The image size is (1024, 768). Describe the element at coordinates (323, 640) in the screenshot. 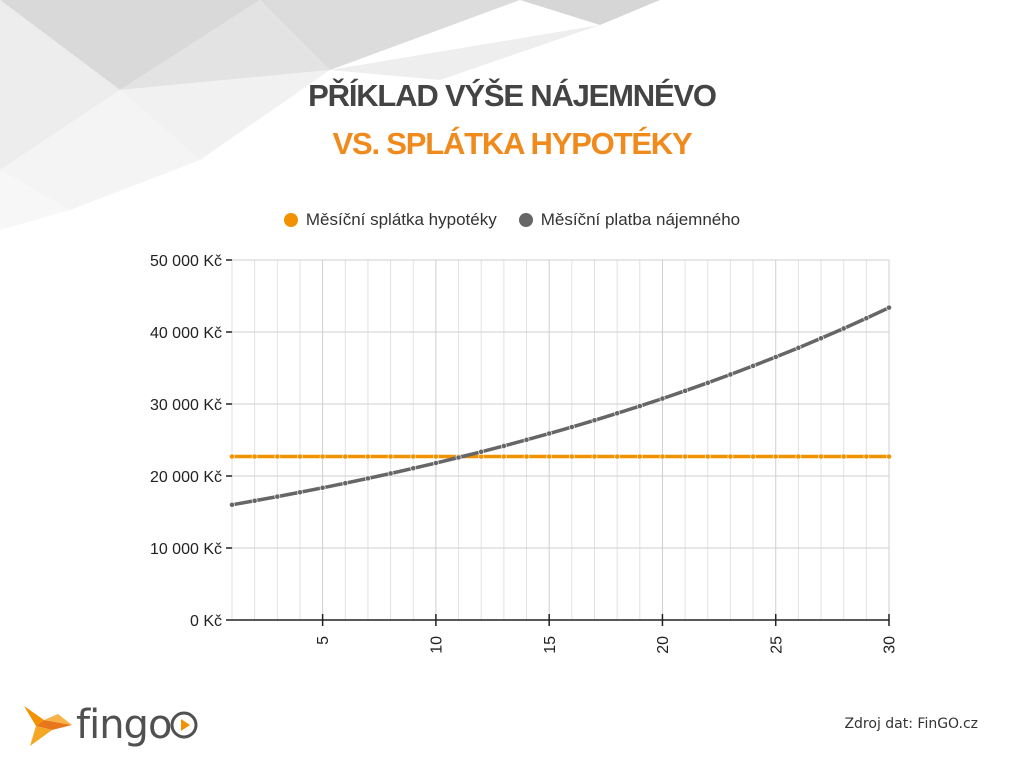

I see `x-tick-label: 5` at that location.